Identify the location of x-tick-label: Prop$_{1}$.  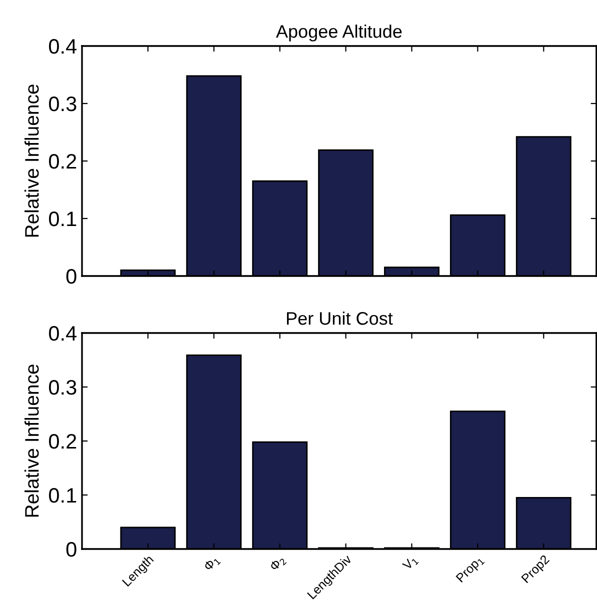
(471, 569).